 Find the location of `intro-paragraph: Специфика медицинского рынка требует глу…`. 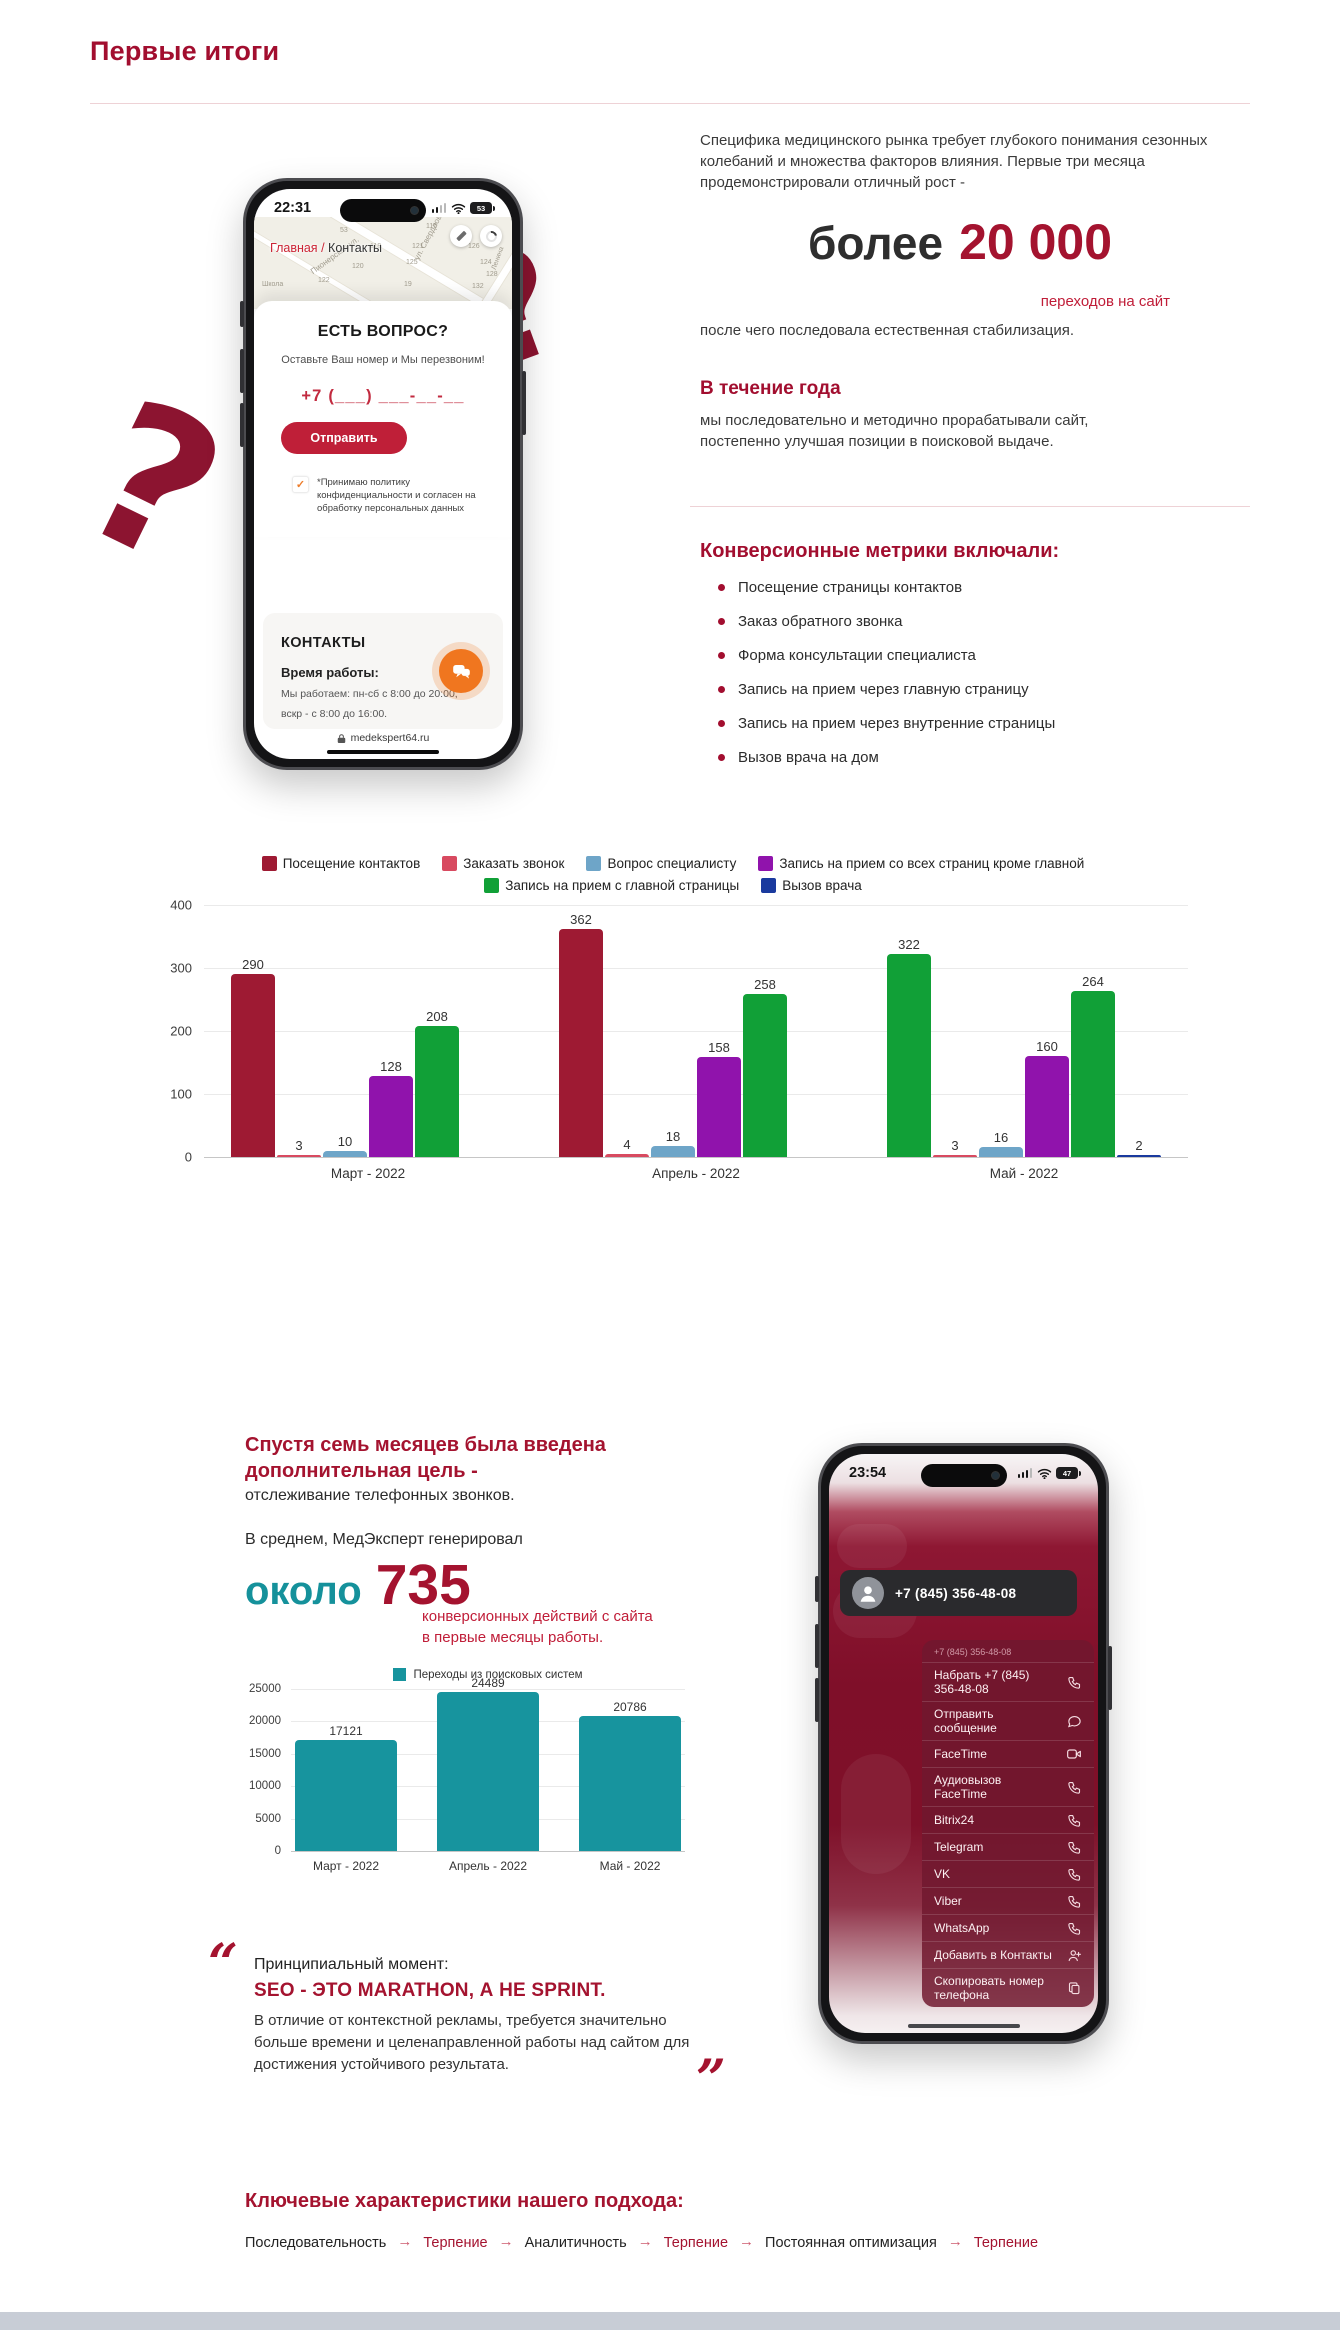

intro-paragraph: Специфика медицинского рынка требует глу… is located at coordinates (954, 161).